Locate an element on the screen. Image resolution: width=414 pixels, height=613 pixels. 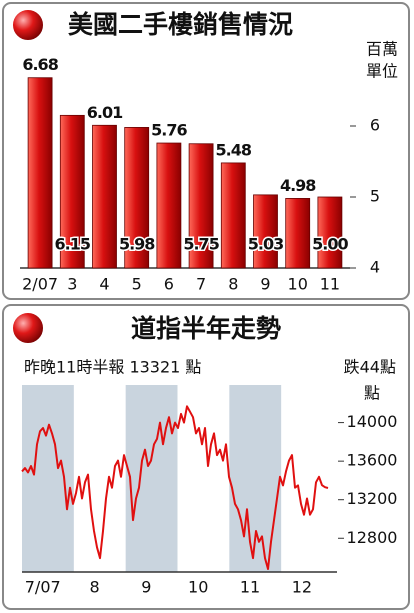
x-tick-label: 2/07 is located at coordinates (40, 284).